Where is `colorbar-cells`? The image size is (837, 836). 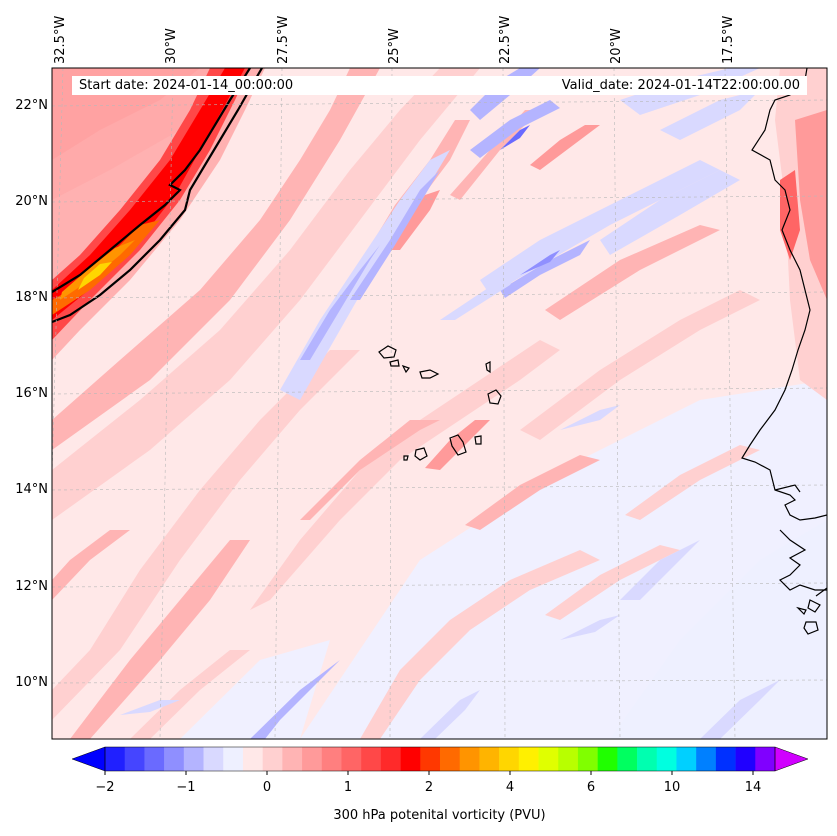
colorbar-cells is located at coordinates (440, 759).